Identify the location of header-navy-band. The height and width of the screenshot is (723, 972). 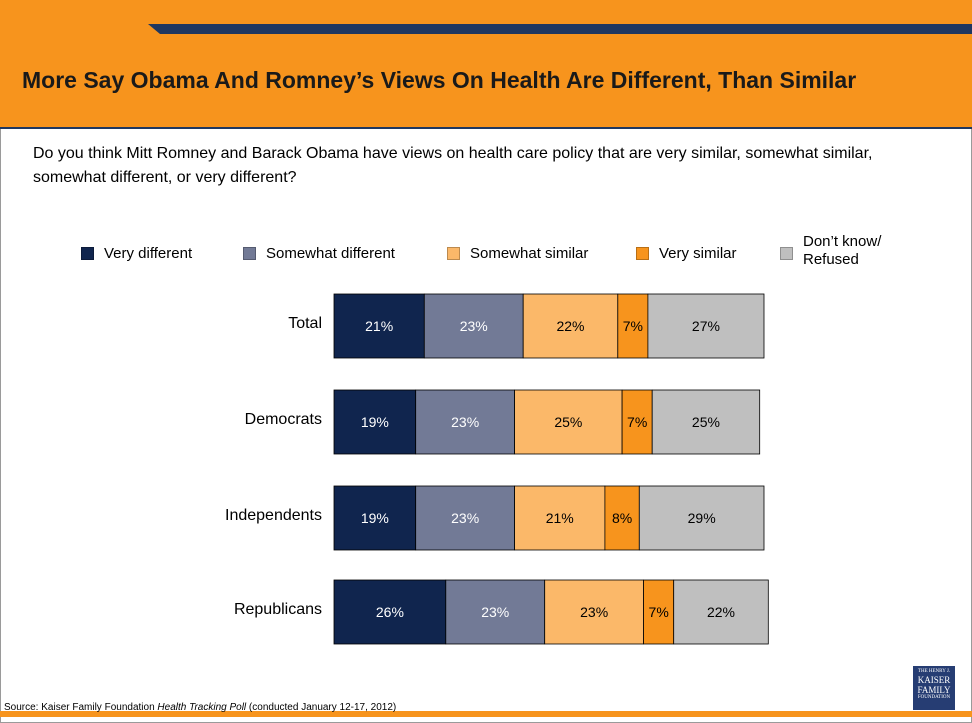
(560, 29).